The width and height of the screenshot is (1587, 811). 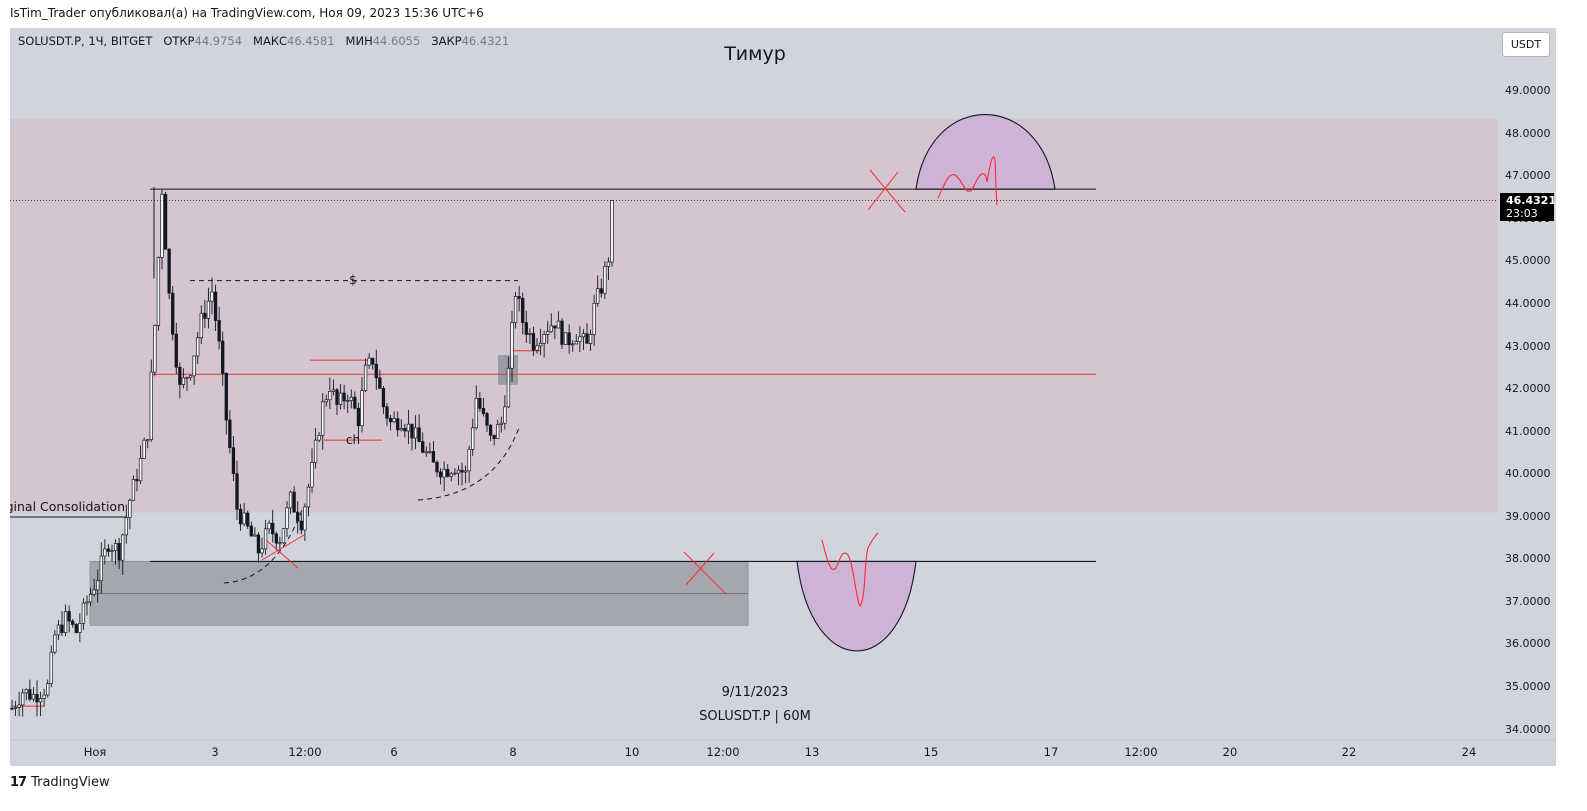 I want to click on low-label: МИН, so click(x=359, y=41).